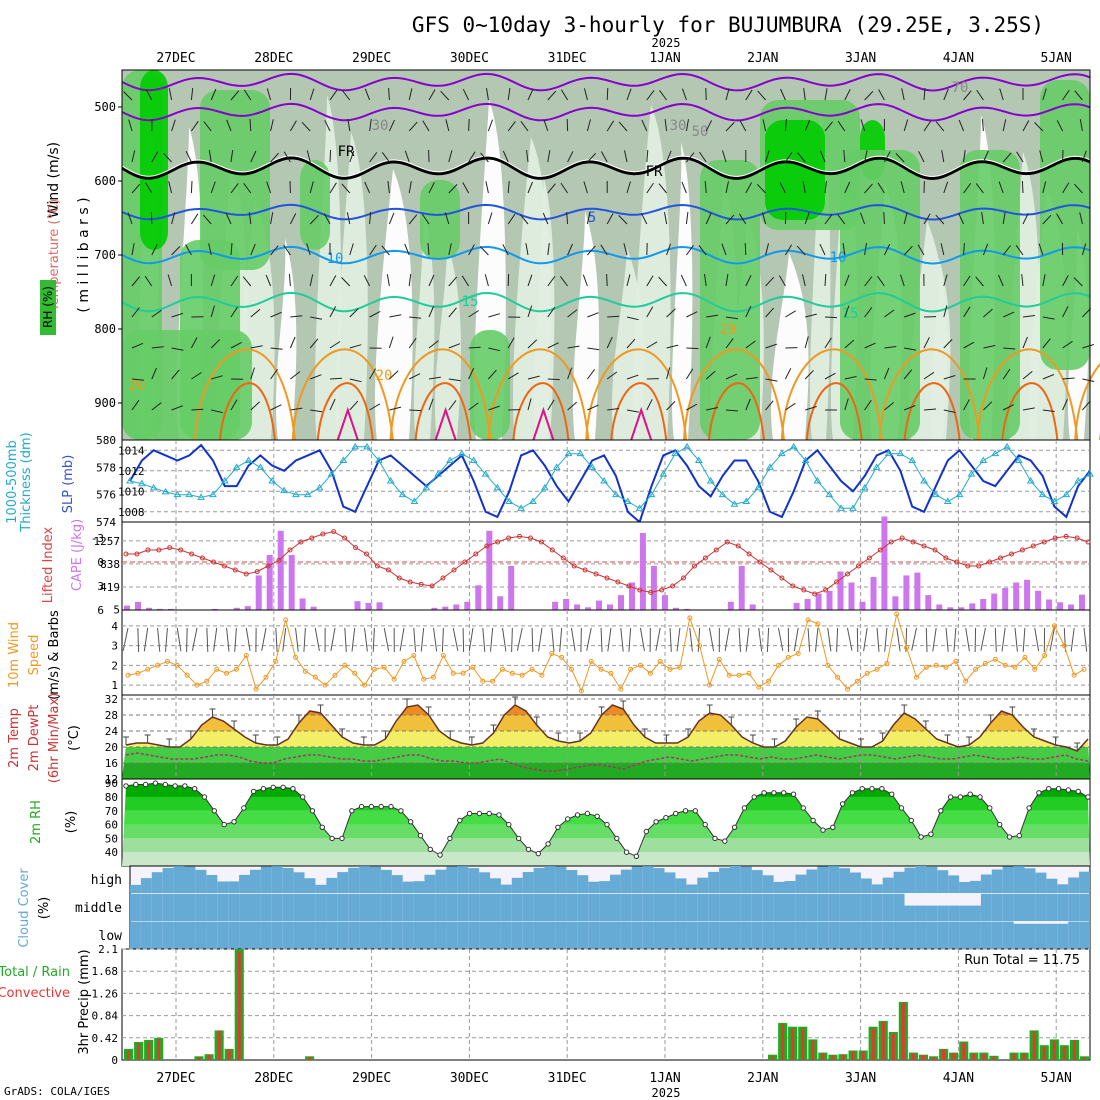 The image size is (1100, 1100). What do you see at coordinates (610, 477) in the screenshot?
I see `thickness-line` at bounding box center [610, 477].